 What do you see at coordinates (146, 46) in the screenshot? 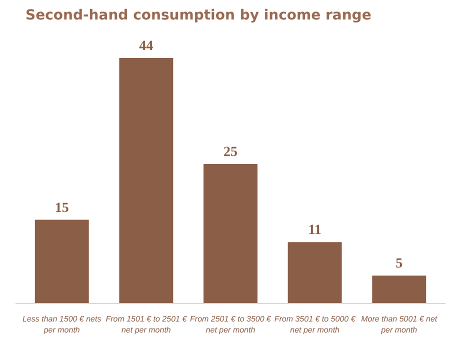
I see `data-label: 44` at bounding box center [146, 46].